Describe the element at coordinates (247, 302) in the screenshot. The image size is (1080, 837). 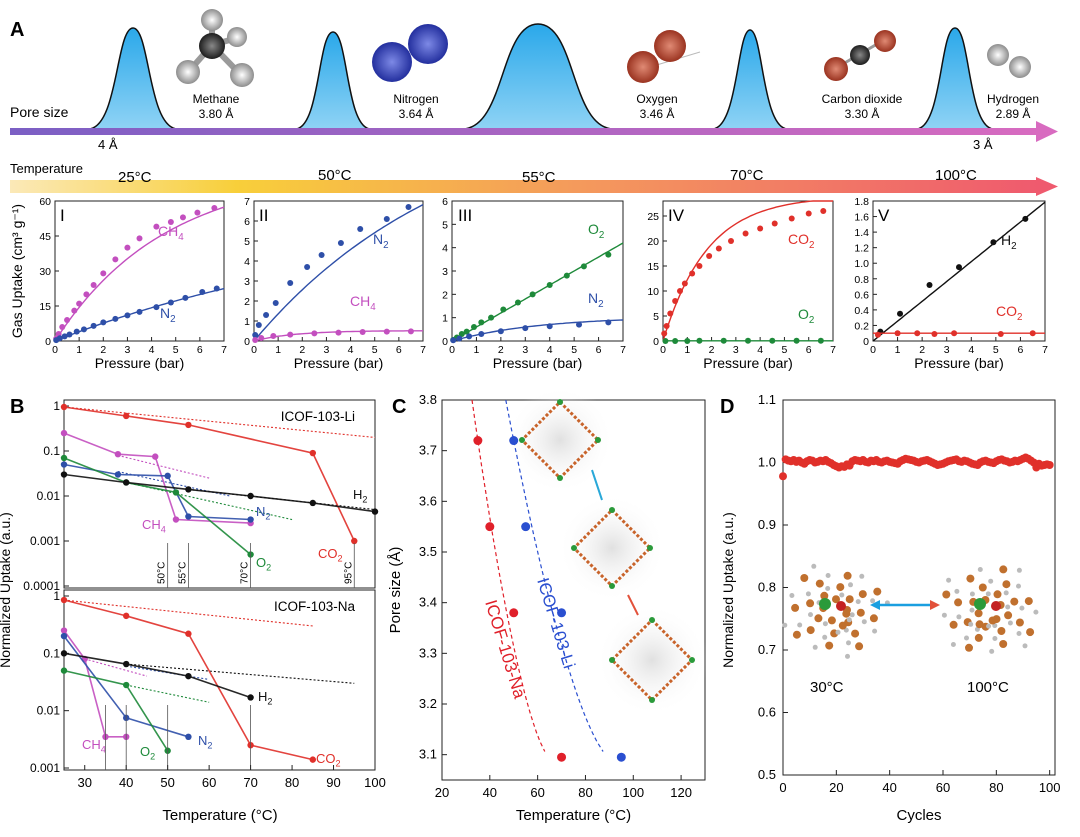
I see `y-tick-label: 2` at that location.